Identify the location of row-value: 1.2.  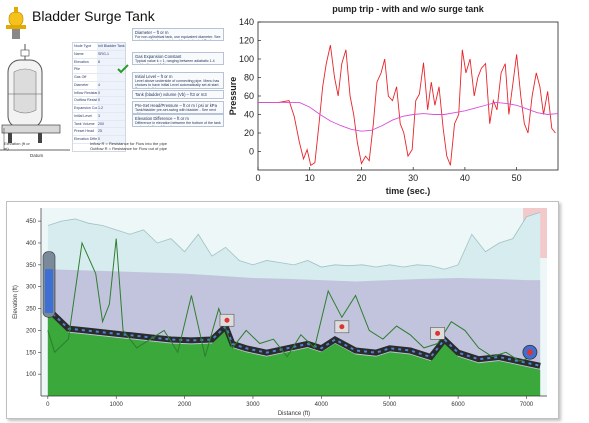
(111, 108).